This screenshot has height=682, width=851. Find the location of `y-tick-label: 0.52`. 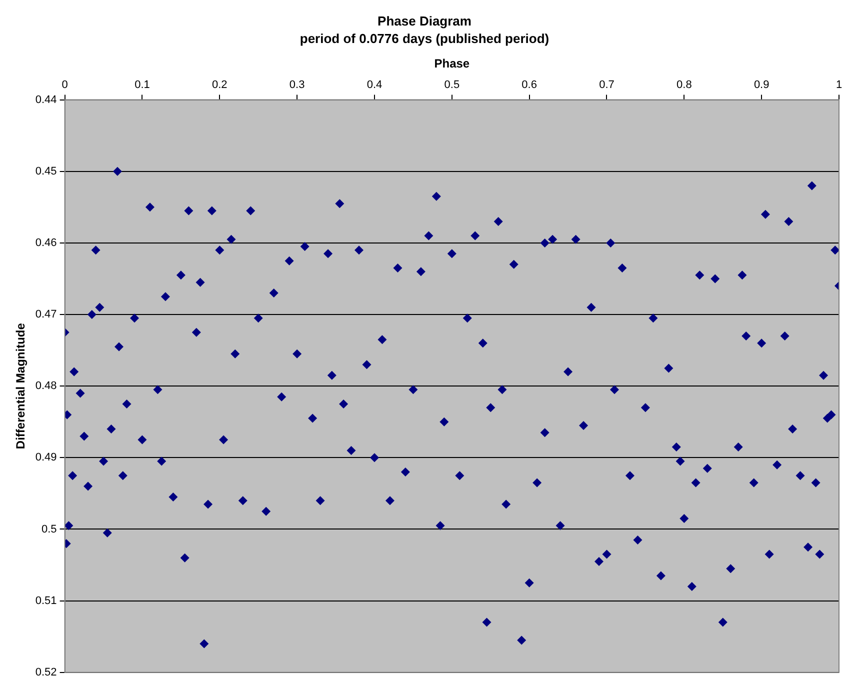

y-tick-label: 0.52 is located at coordinates (46, 672).